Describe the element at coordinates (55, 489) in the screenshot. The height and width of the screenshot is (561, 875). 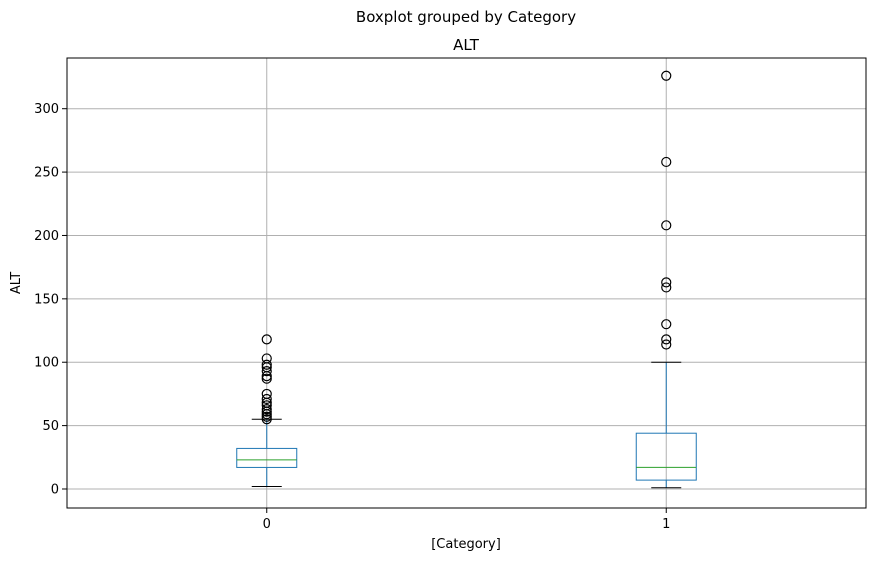
I see `y-tick-label: 0` at that location.